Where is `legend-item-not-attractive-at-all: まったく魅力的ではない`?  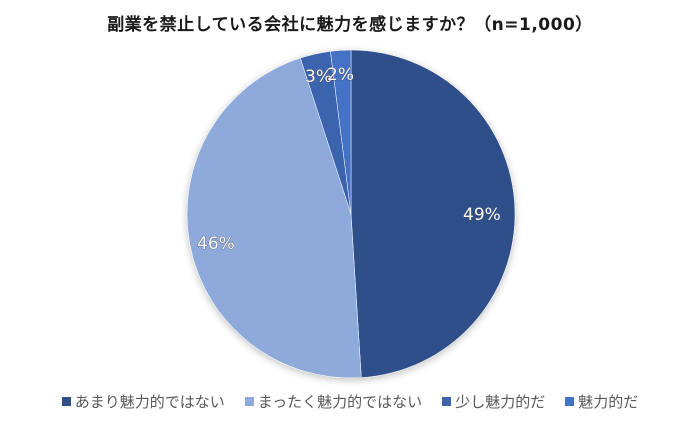 legend-item-not-attractive-at-all: まったく魅力的ではない is located at coordinates (333, 401).